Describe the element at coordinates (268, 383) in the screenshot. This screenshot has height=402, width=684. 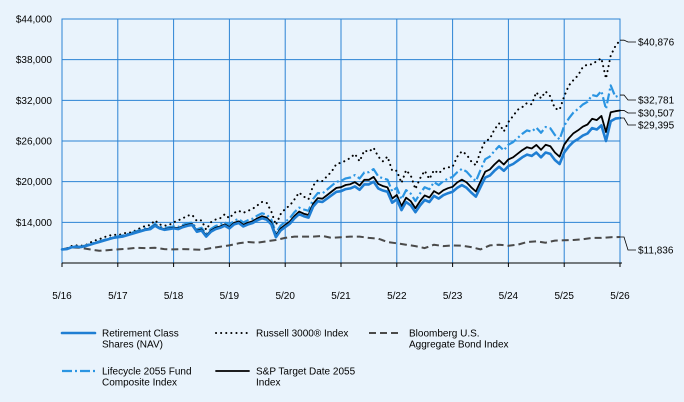
I see `legend-label: Index` at that location.